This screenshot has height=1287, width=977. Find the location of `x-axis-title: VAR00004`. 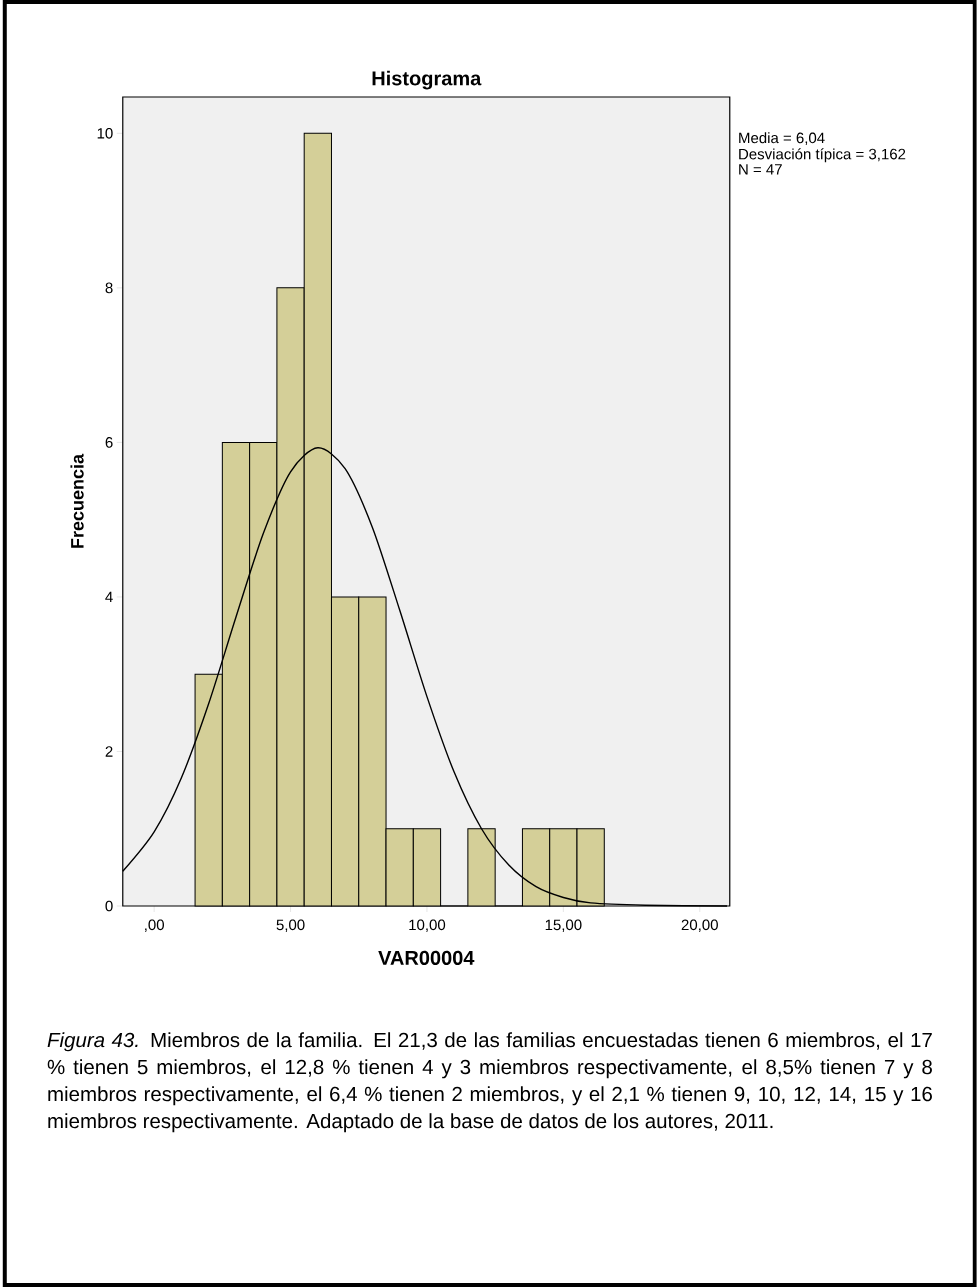

x-axis-title: VAR00004 is located at coordinates (426, 957).